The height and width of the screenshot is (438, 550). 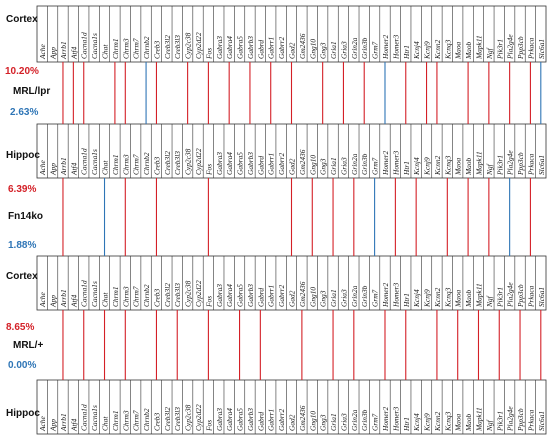 What do you see at coordinates (354, 48) in the screenshot?
I see `gene-label-grin2a: Grin2a` at bounding box center [354, 48].